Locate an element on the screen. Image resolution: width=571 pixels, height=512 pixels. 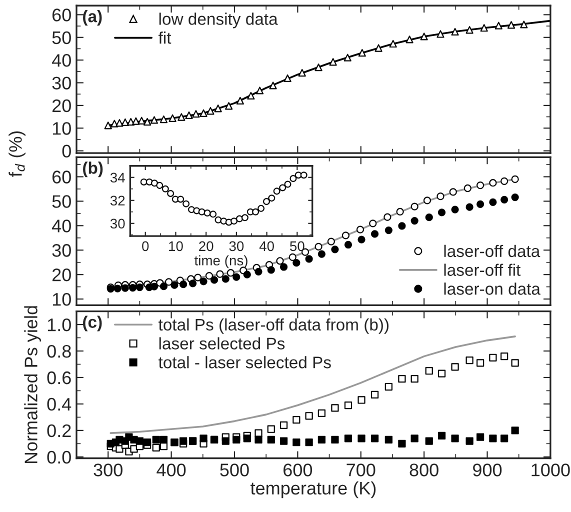
legend-label: total - laser selected Ps is located at coordinates (244, 362).